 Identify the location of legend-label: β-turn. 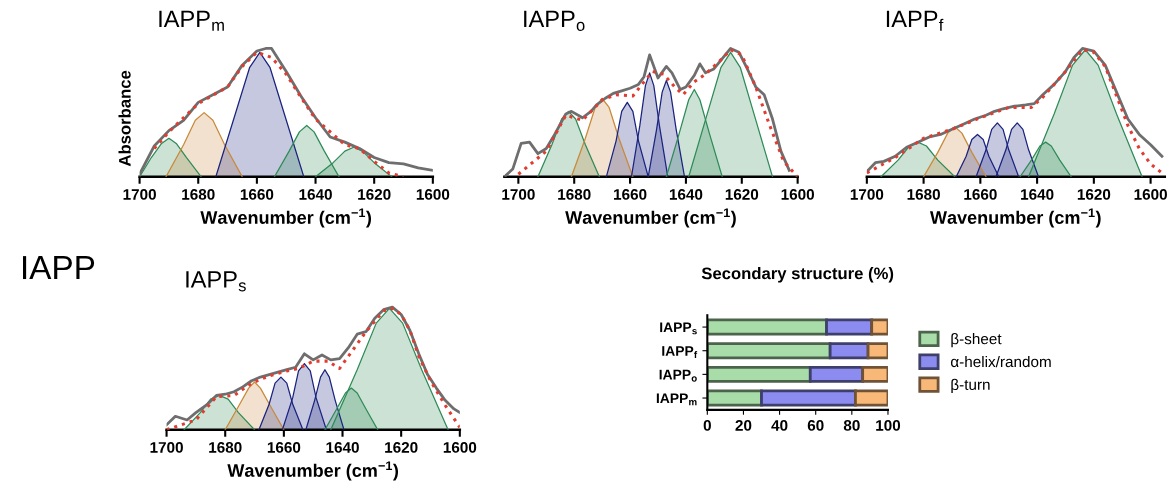
(970, 386).